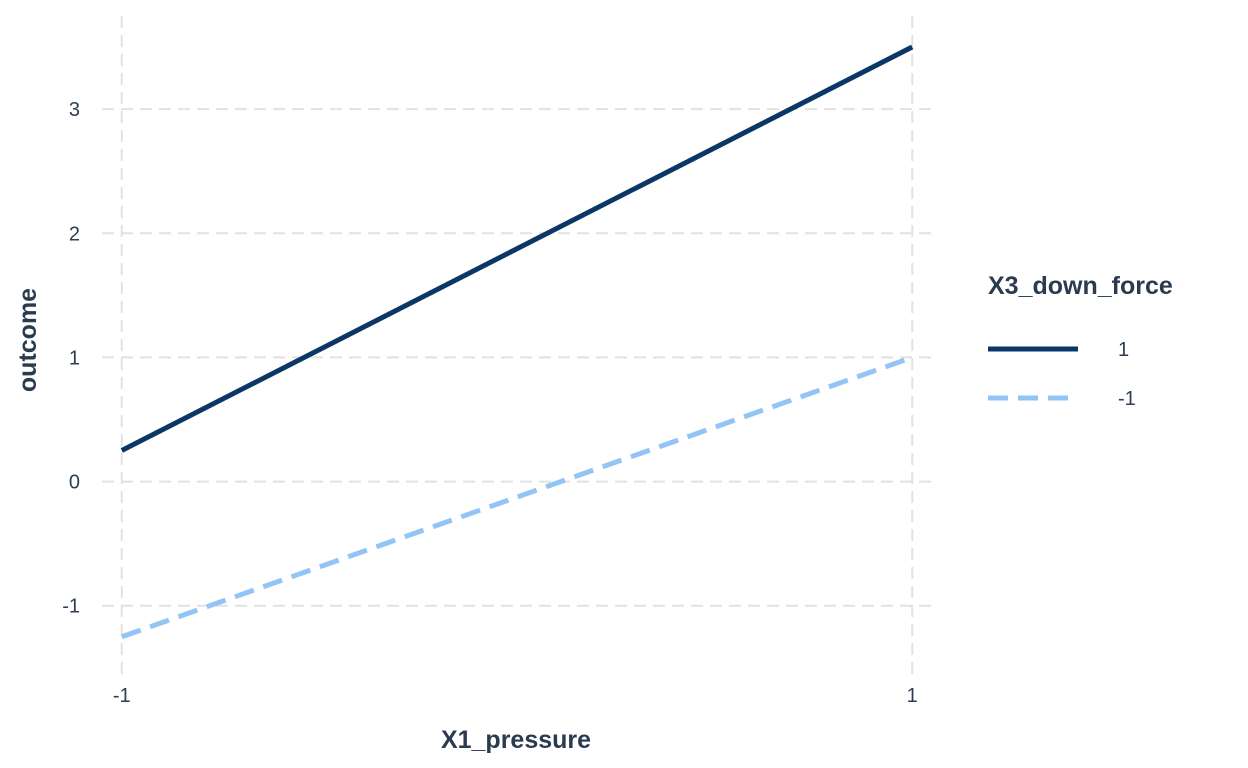 Image resolution: width=1248 pixels, height=768 pixels. I want to click on legend-label-1: 1, so click(1123, 350).